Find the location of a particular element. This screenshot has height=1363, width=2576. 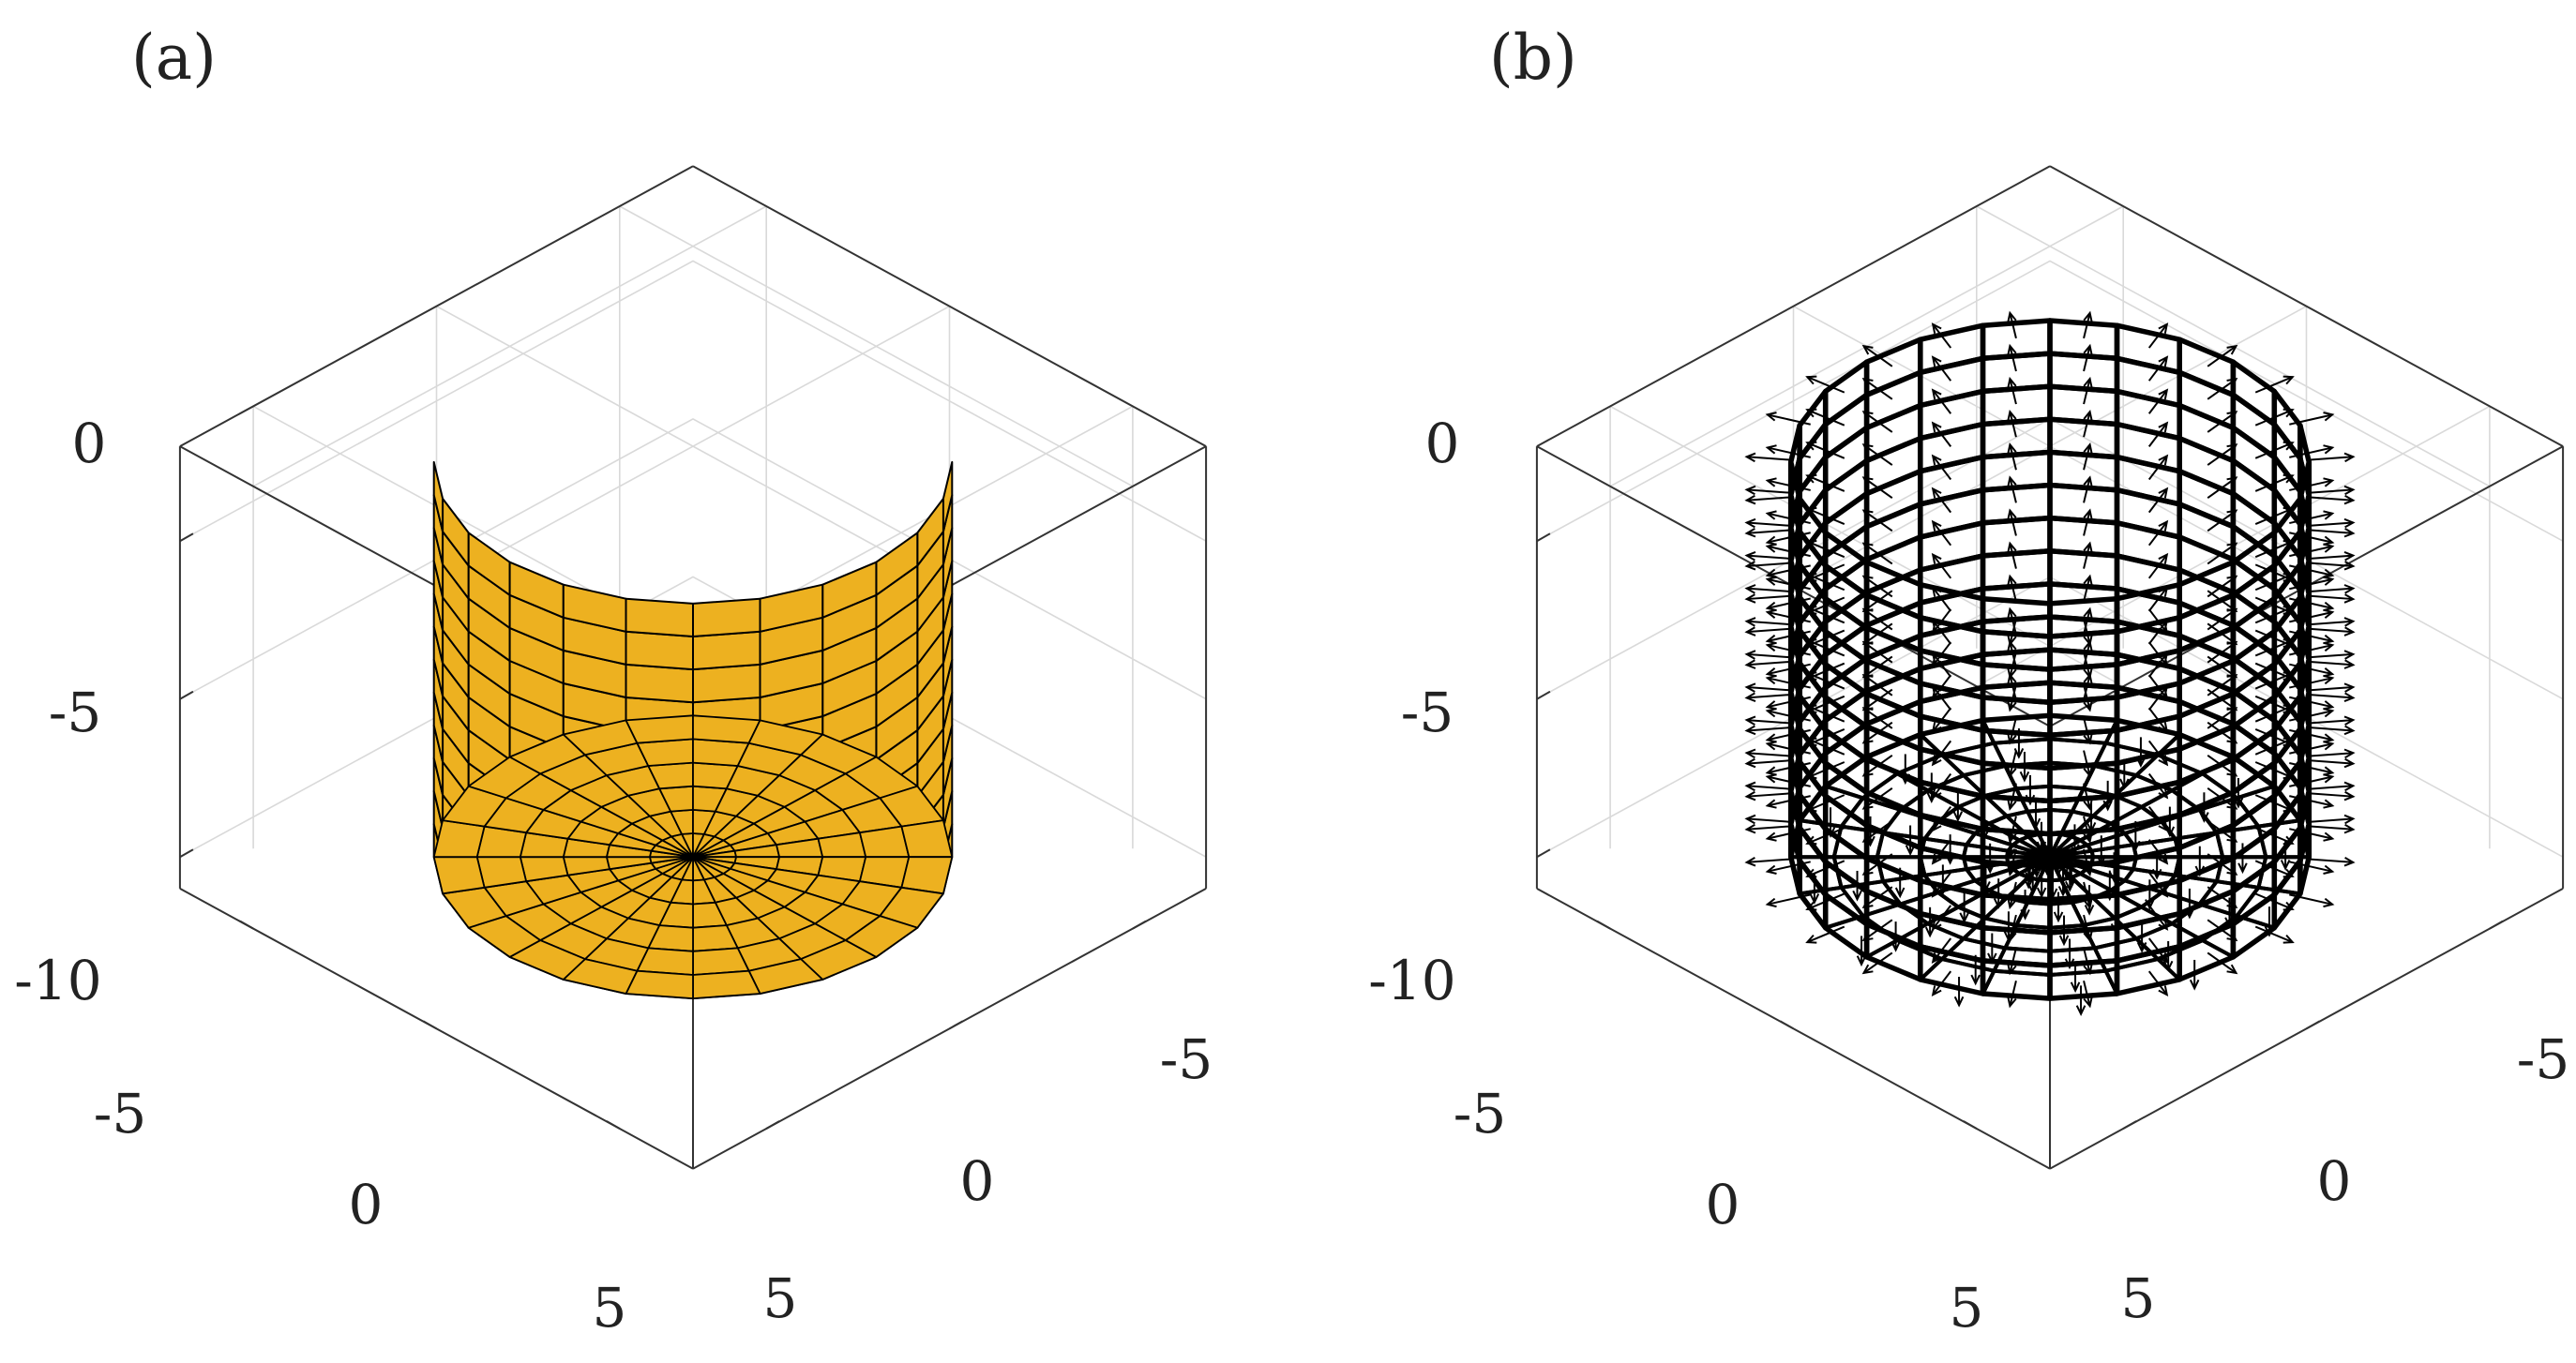

z-tick-mark is located at coordinates (186, 695).